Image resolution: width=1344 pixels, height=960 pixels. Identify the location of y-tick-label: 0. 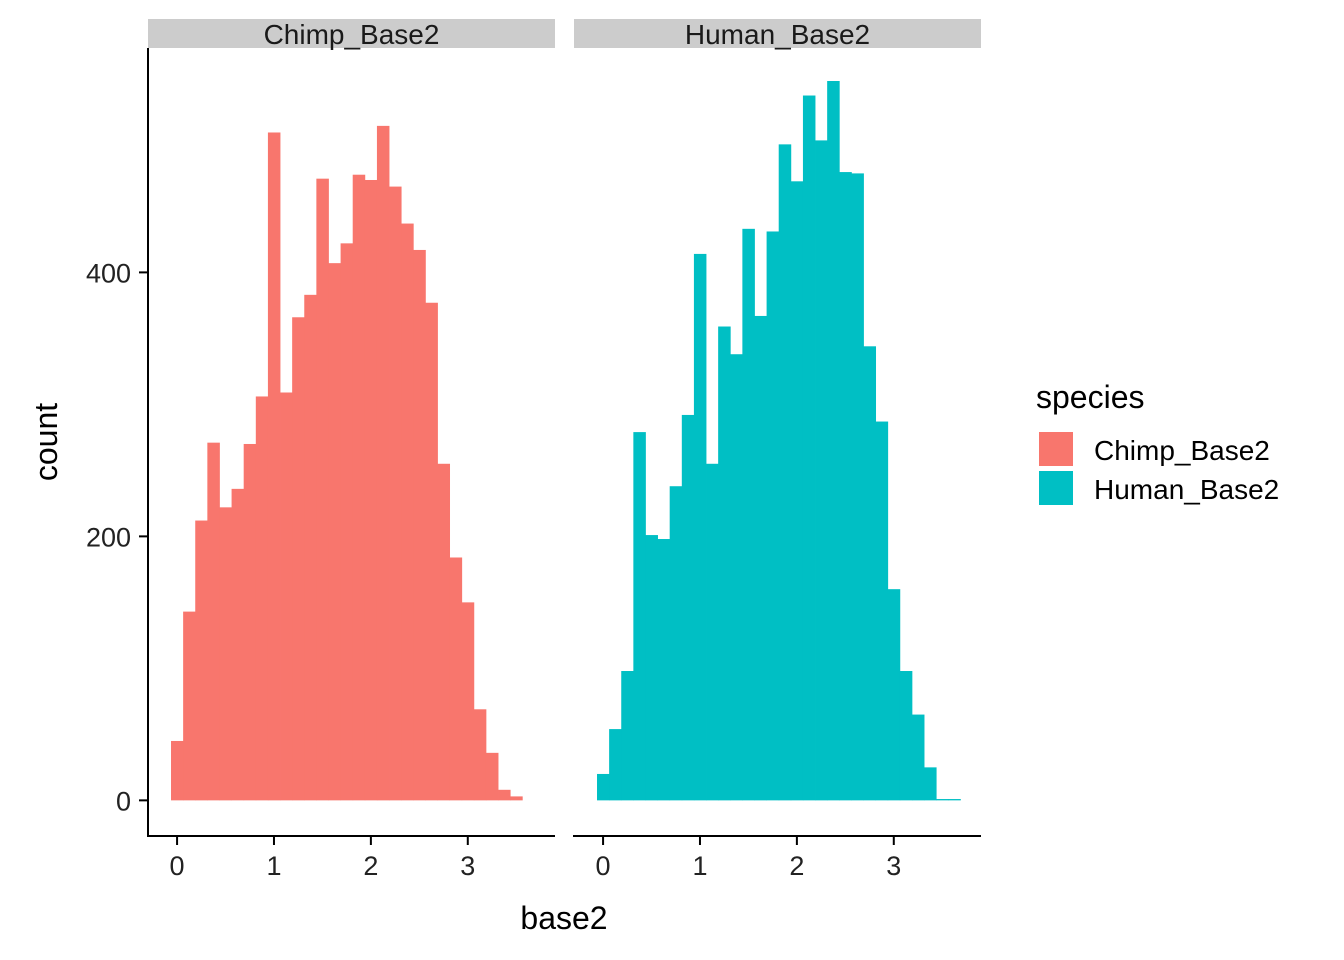
(123, 801).